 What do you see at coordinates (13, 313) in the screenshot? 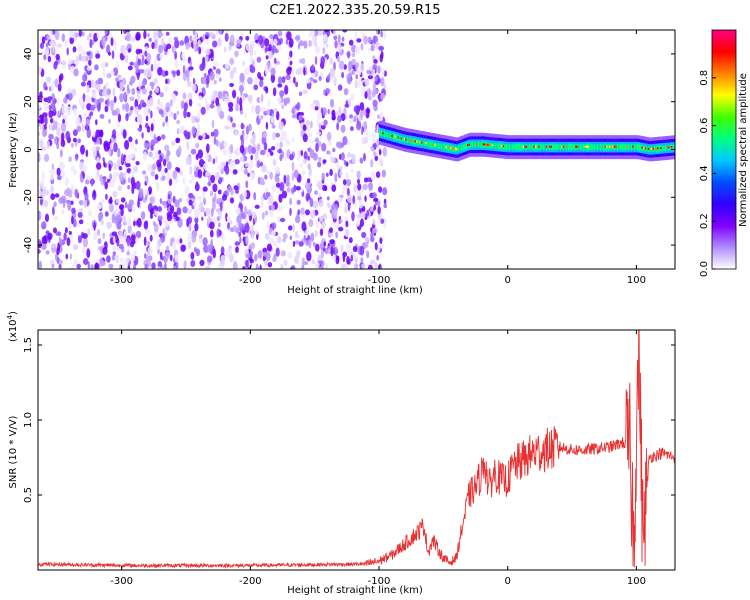
I see `y-scale-close: )` at bounding box center [13, 313].